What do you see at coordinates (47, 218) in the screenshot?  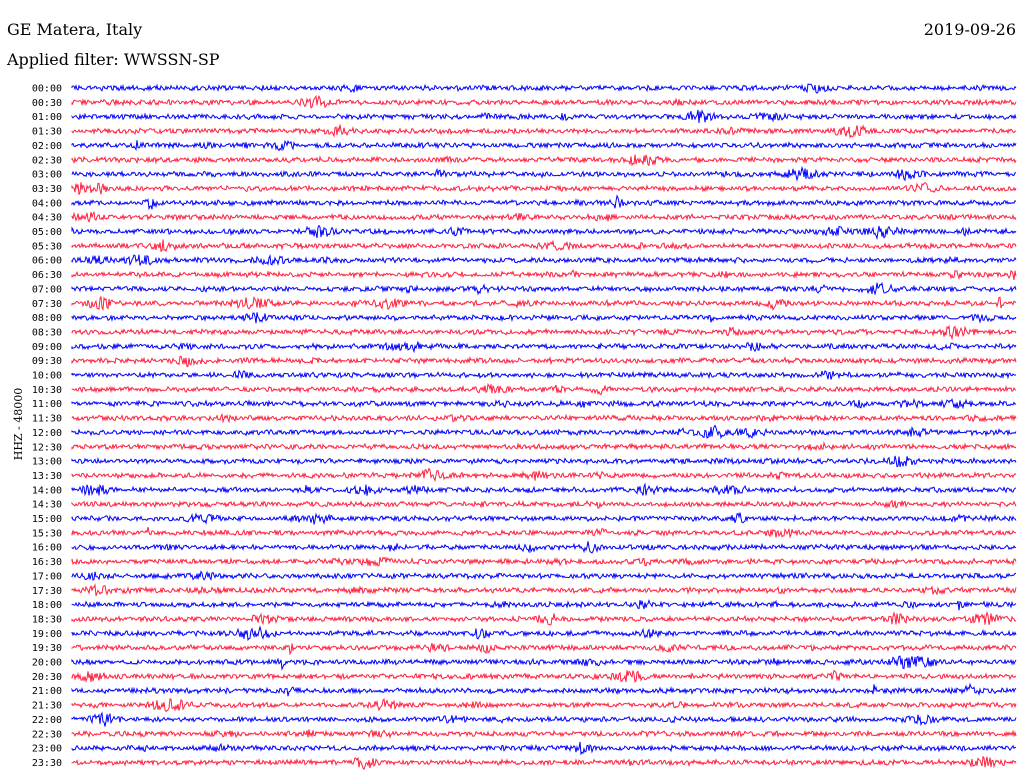 I see `time-label-0430: 04:30` at bounding box center [47, 218].